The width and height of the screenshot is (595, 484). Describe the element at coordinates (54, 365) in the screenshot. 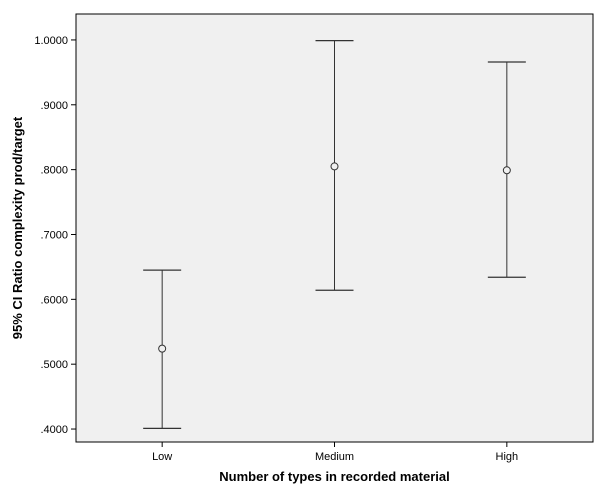

I see `y-tick-label: .5000` at that location.